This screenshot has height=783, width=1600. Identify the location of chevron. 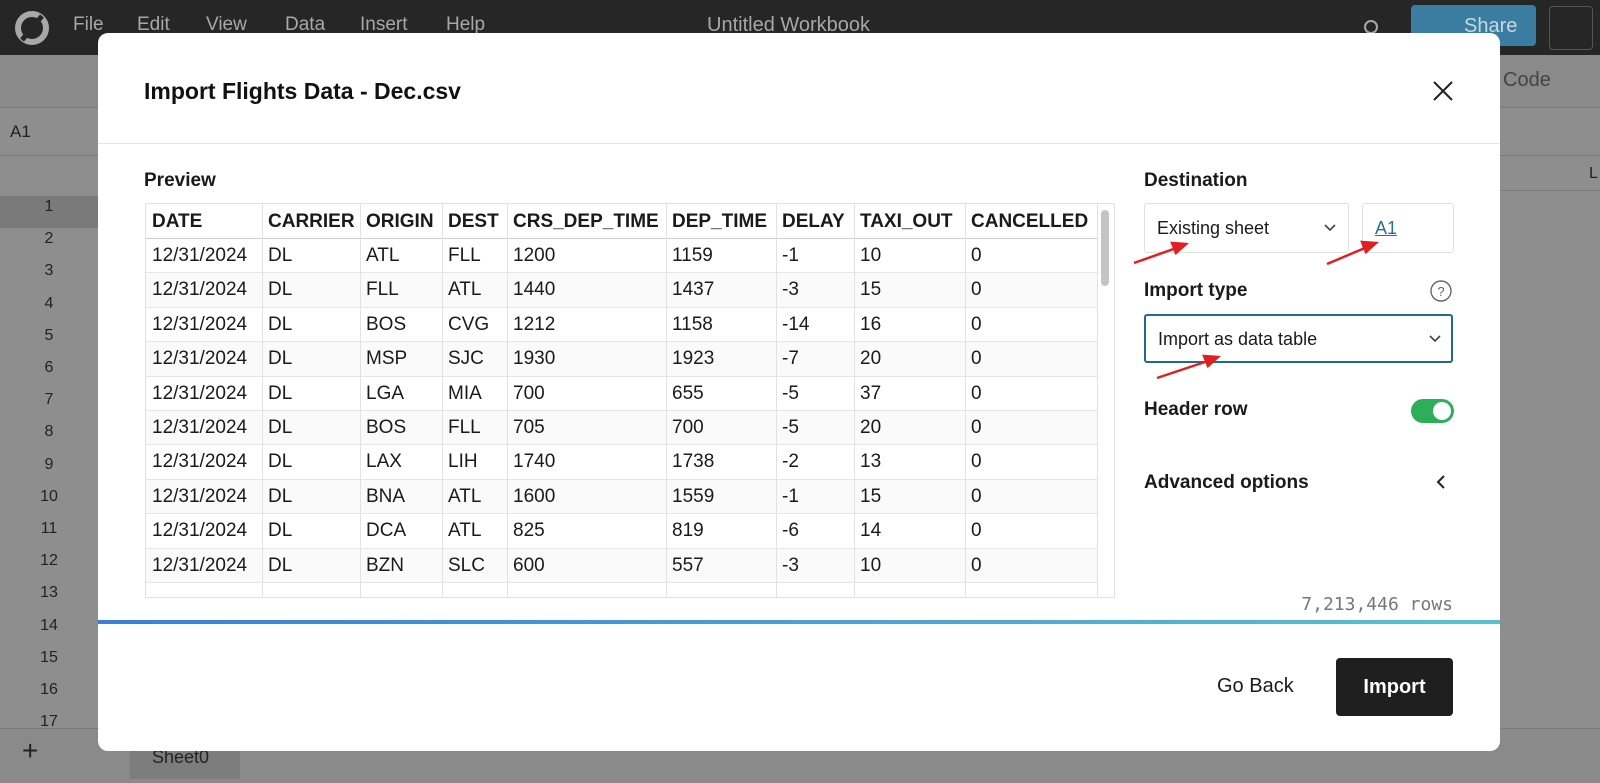
(1440, 482).